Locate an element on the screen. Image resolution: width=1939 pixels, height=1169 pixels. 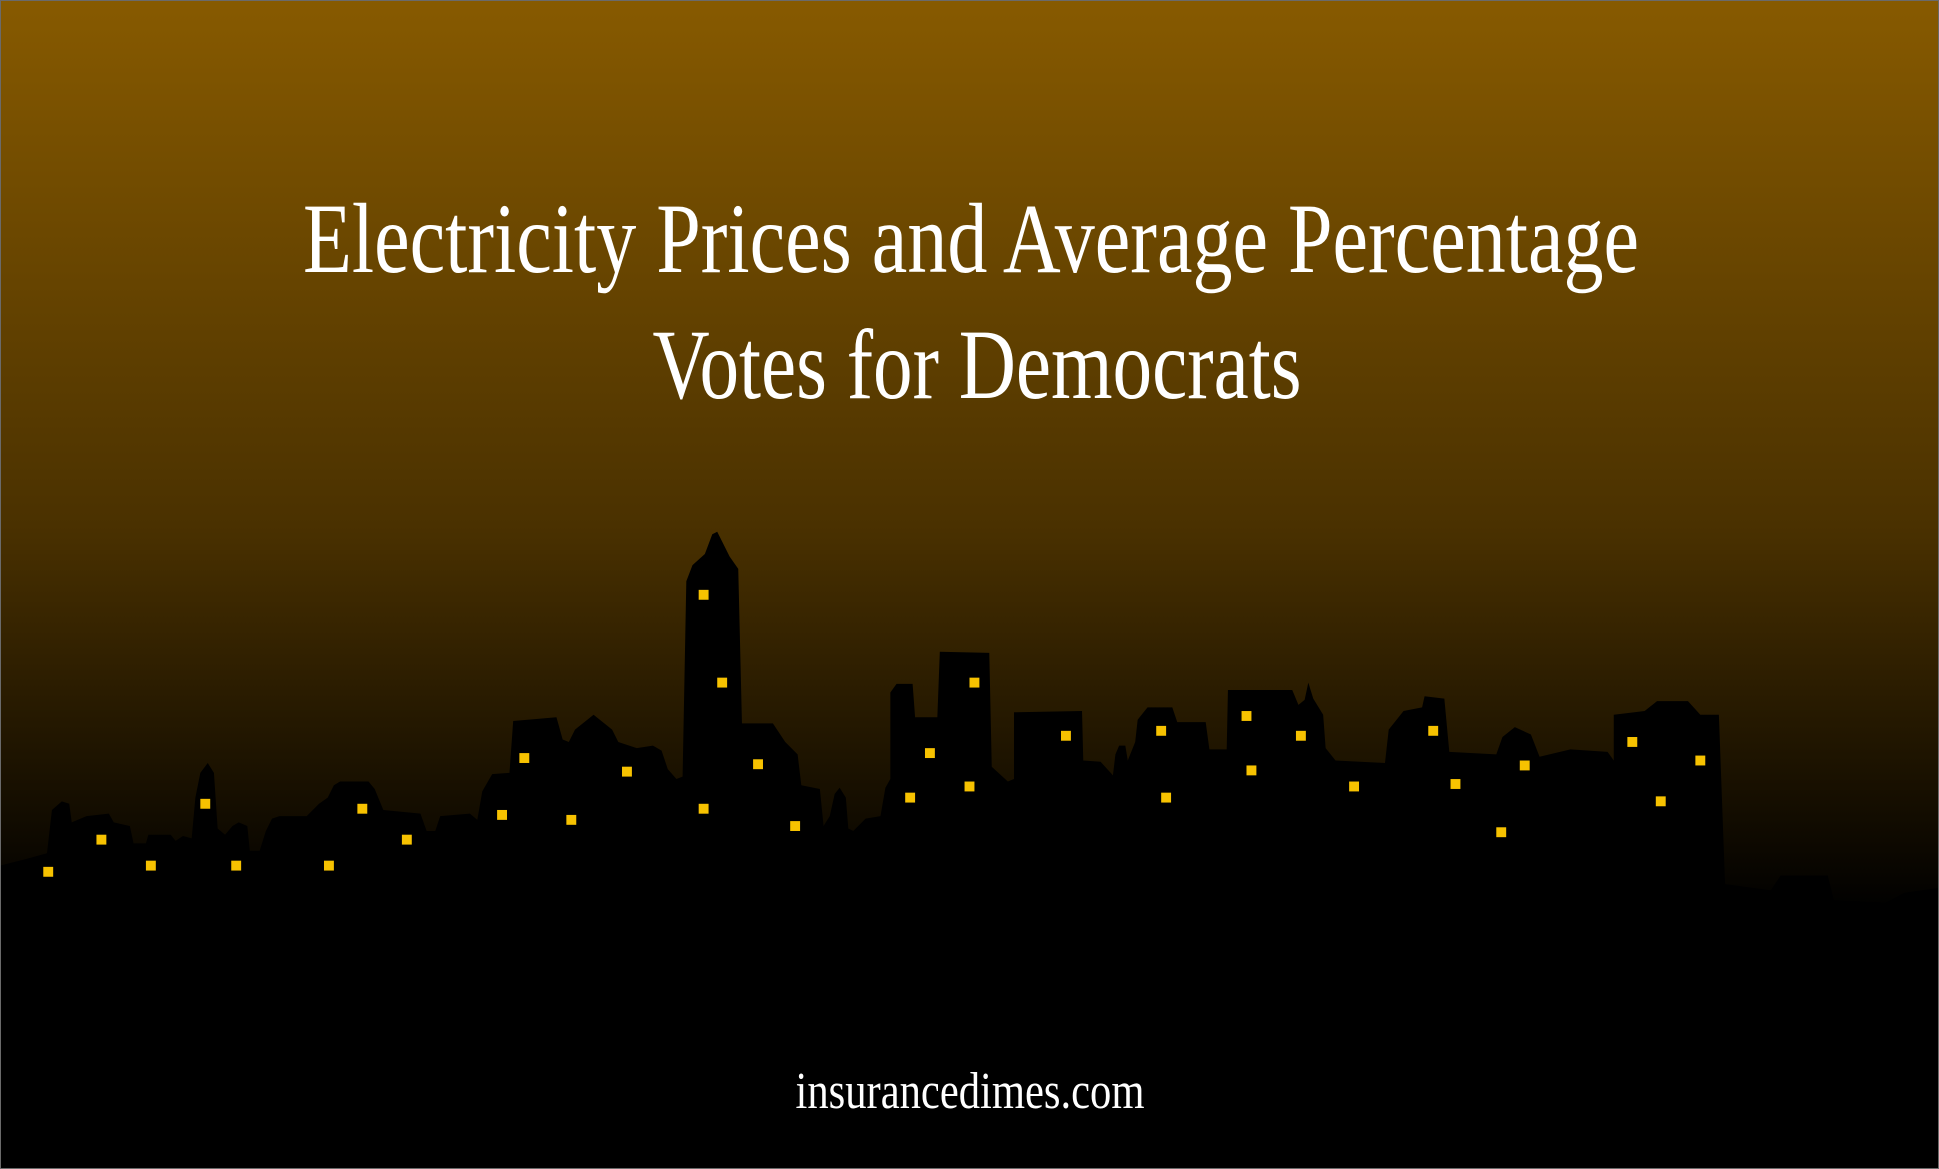
title-line: Votes for Democrats is located at coordinates (977, 364).